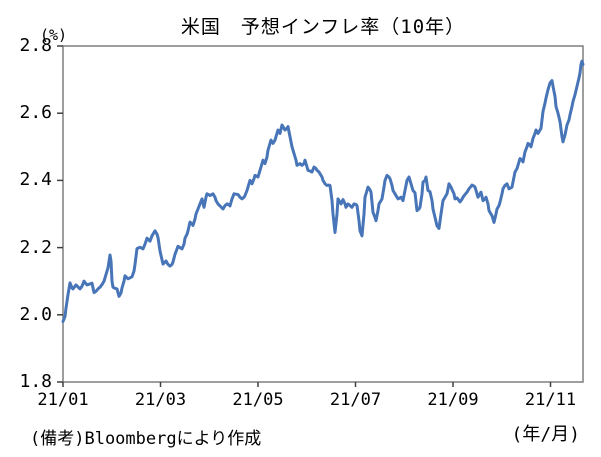 The height and width of the screenshot is (457, 601). What do you see at coordinates (63, 400) in the screenshot?
I see `x-tick-label: 21/01` at bounding box center [63, 400].